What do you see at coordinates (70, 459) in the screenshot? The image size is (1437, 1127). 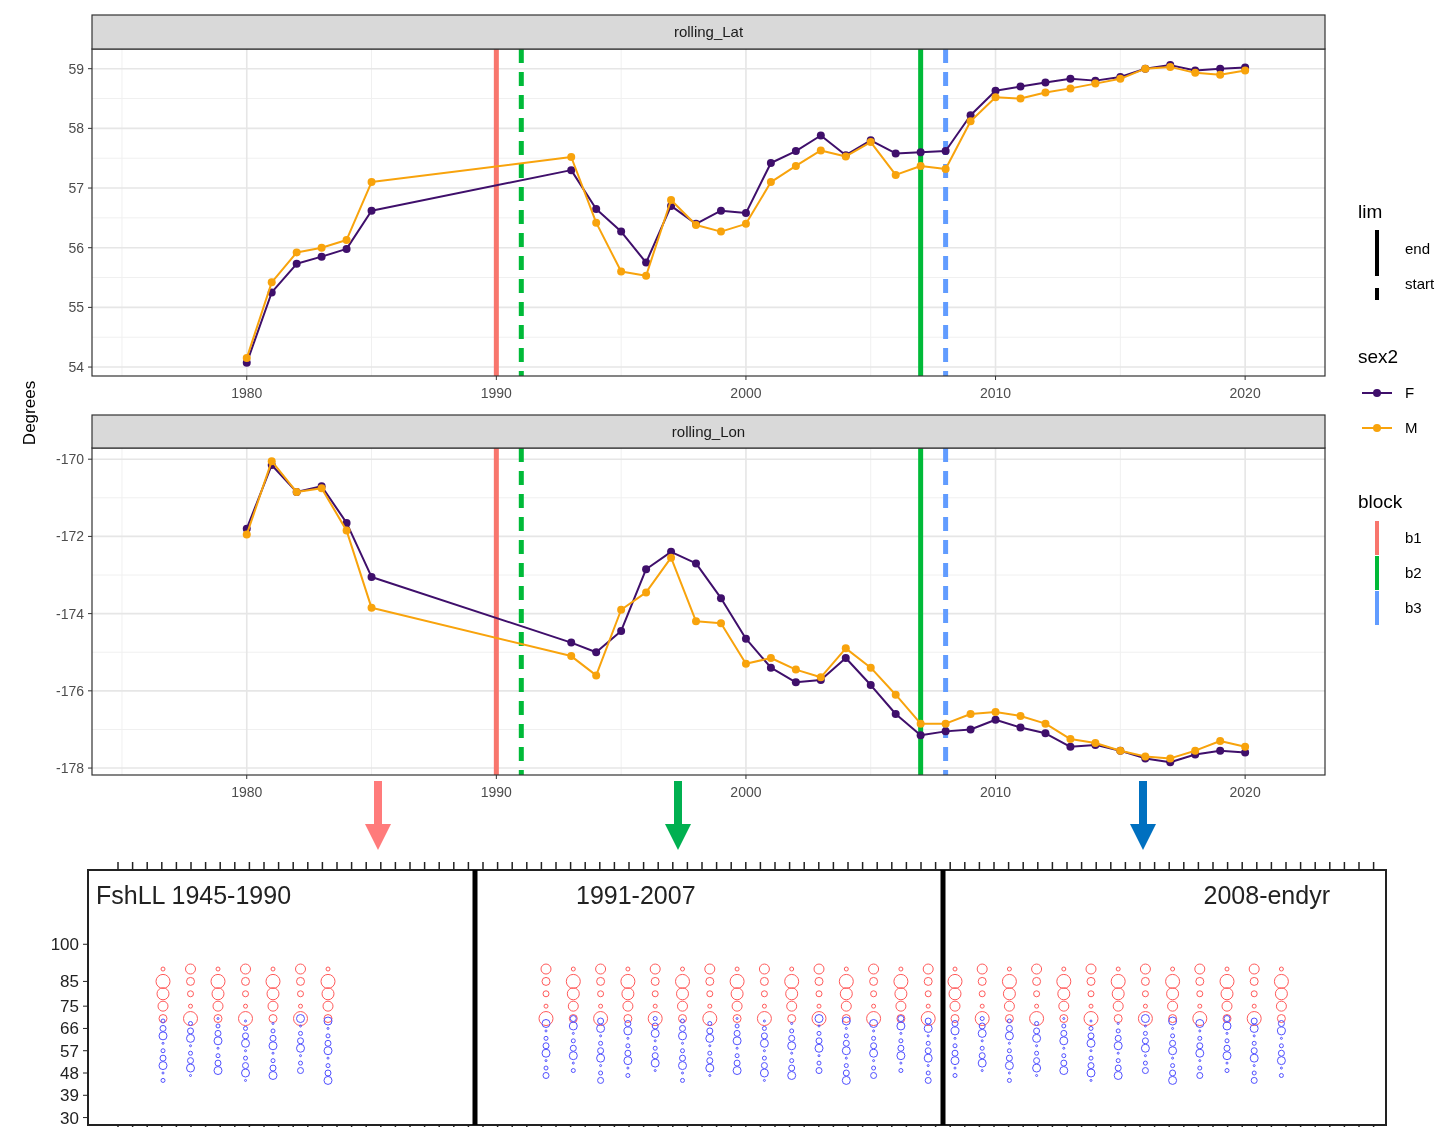 I see `y-tick-label: -170` at bounding box center [70, 459].